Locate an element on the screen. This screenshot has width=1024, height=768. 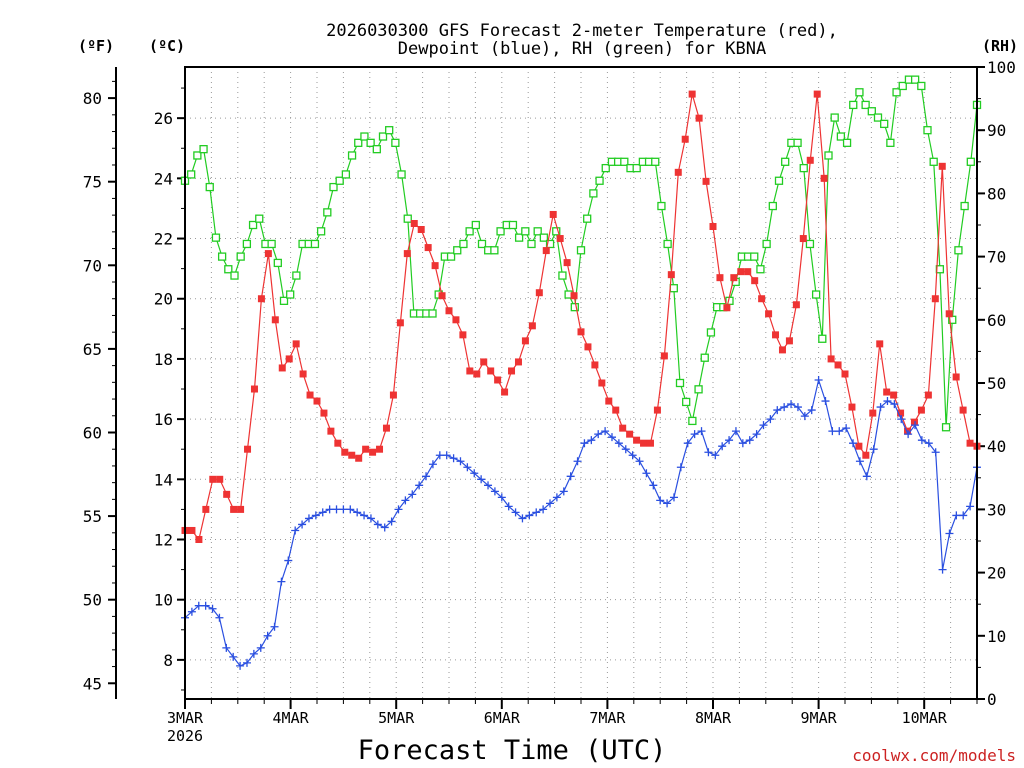
rh-tick-label: 70 is located at coordinates (996, 257).